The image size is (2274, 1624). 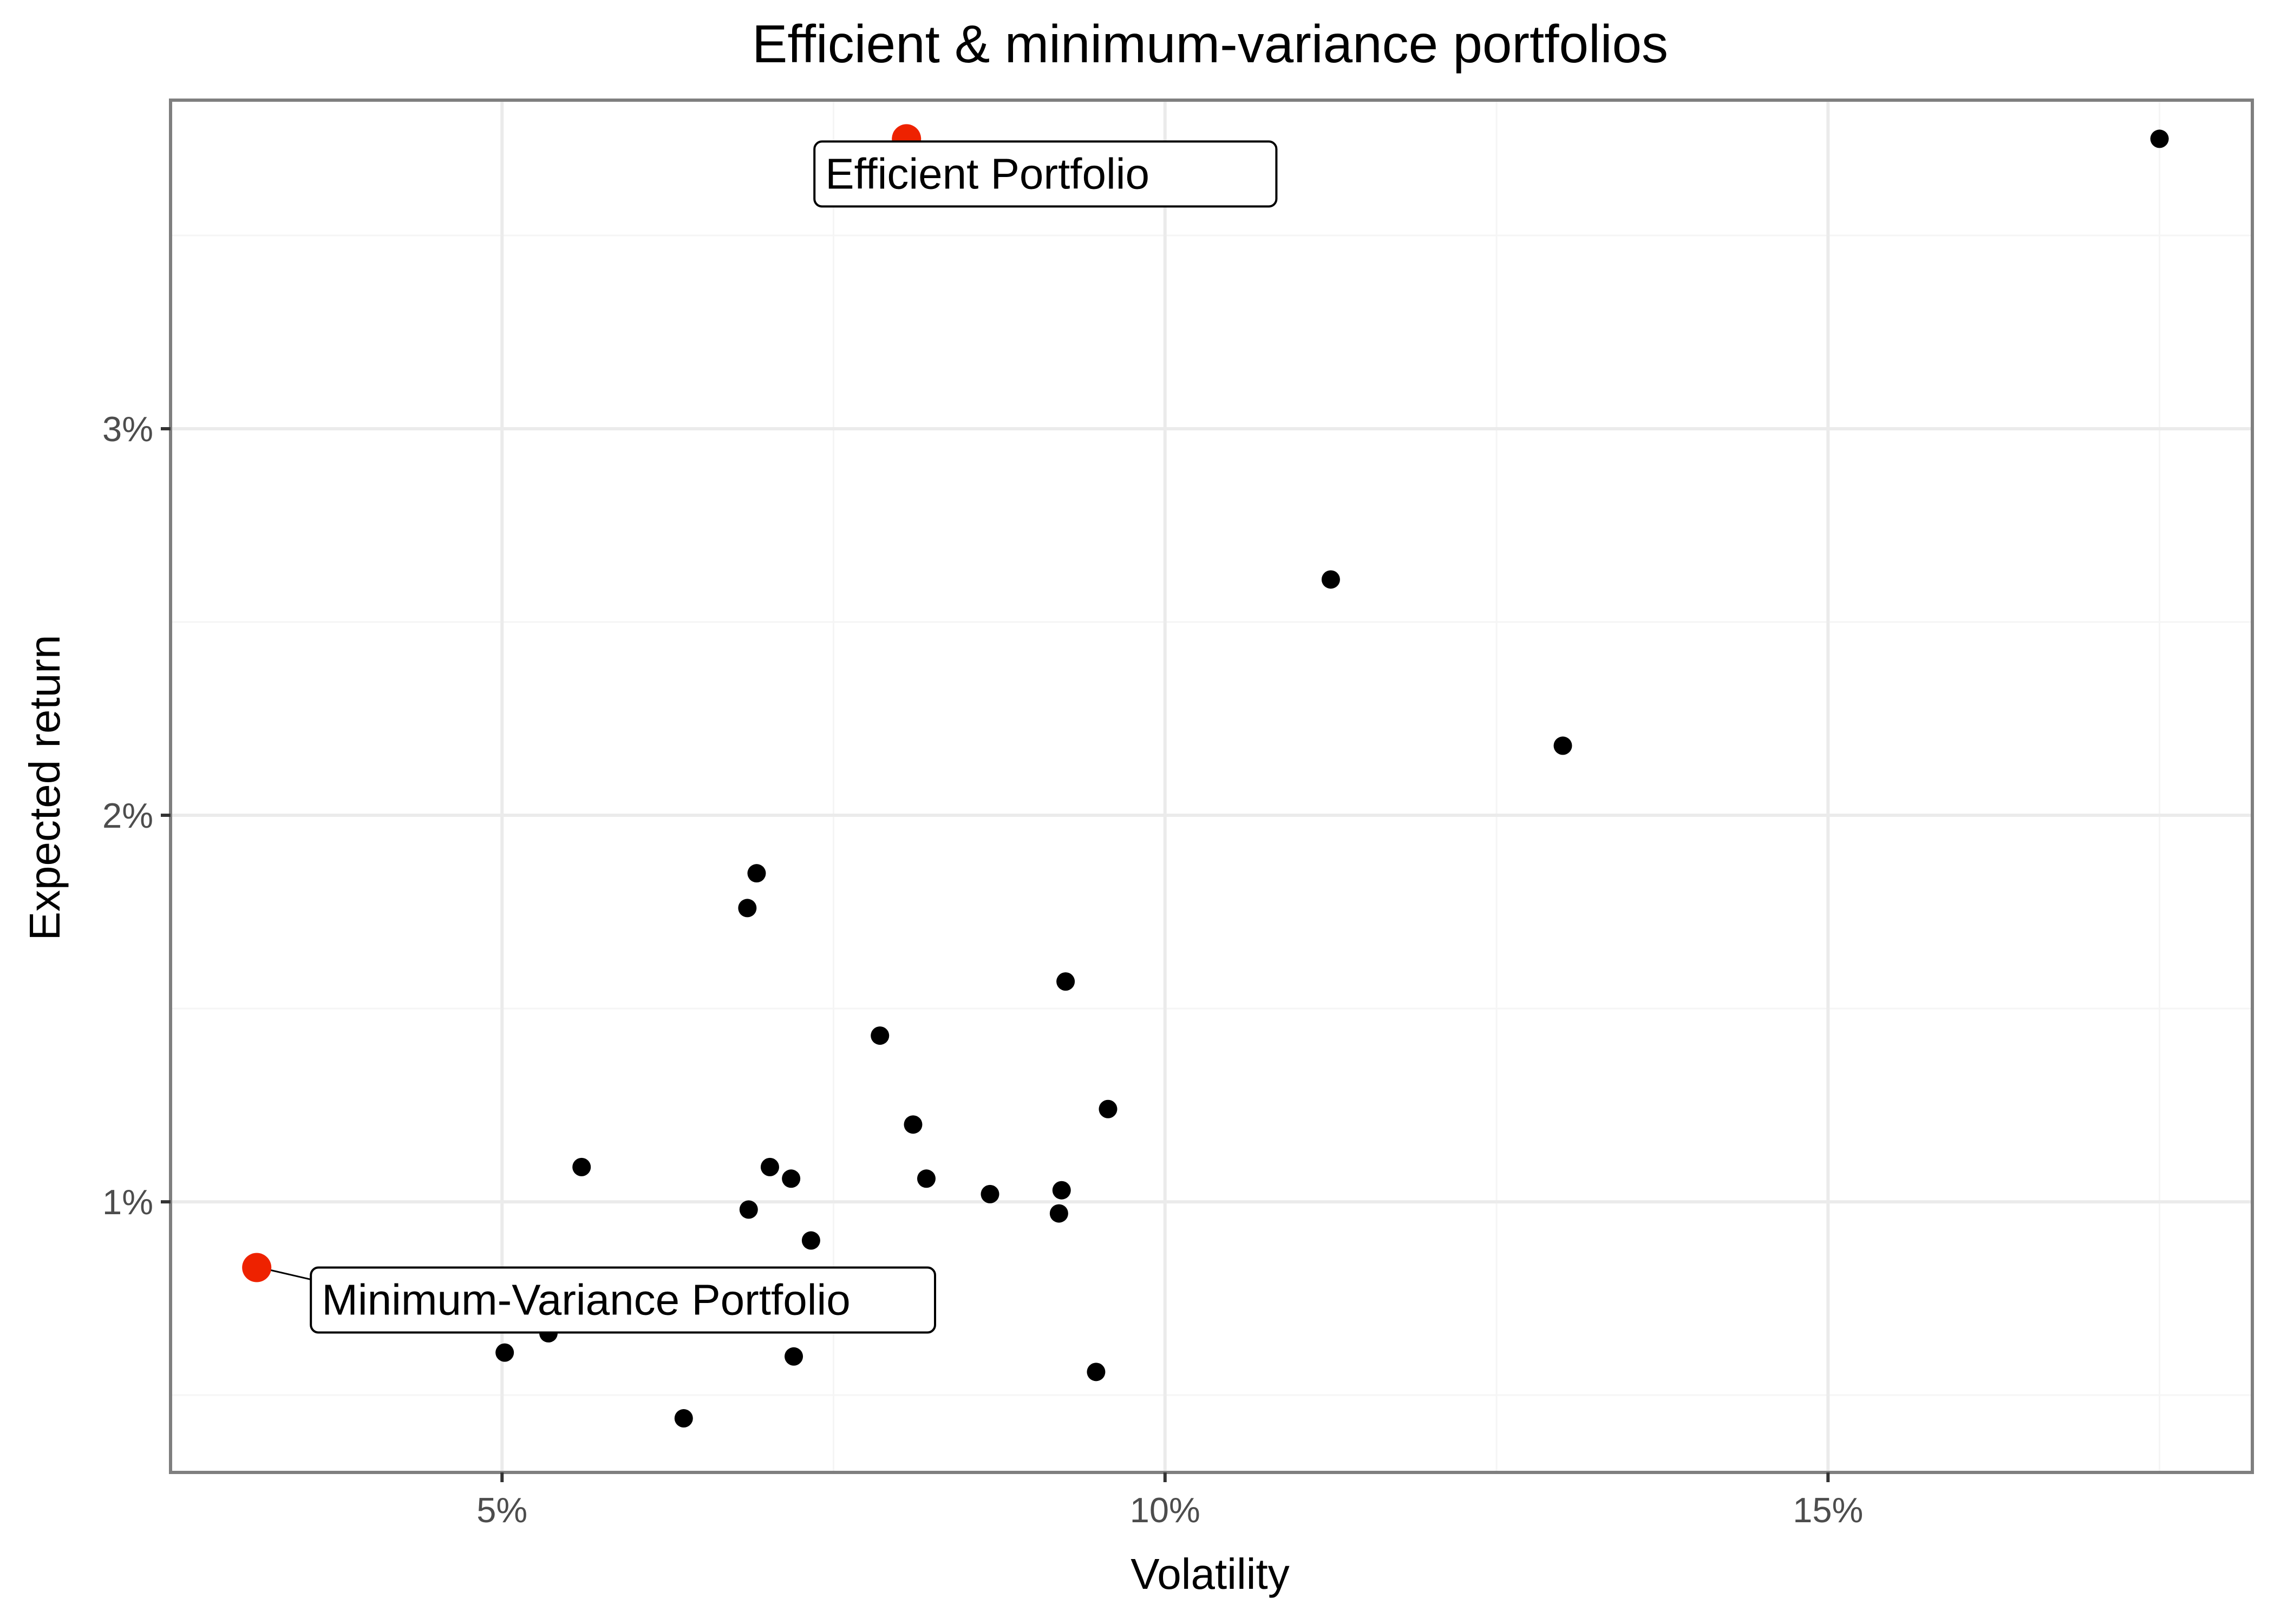 I want to click on efficient-portfolio-label-box, so click(x=1046, y=174).